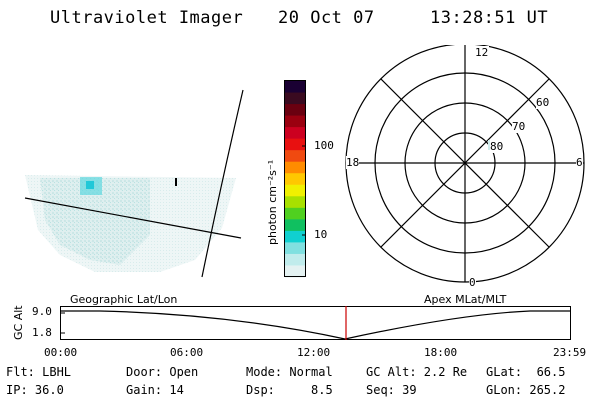 This screenshot has height=400, width=600. Describe the element at coordinates (472, 282) in the screenshot. I see `mlt-label-0: 0` at that location.